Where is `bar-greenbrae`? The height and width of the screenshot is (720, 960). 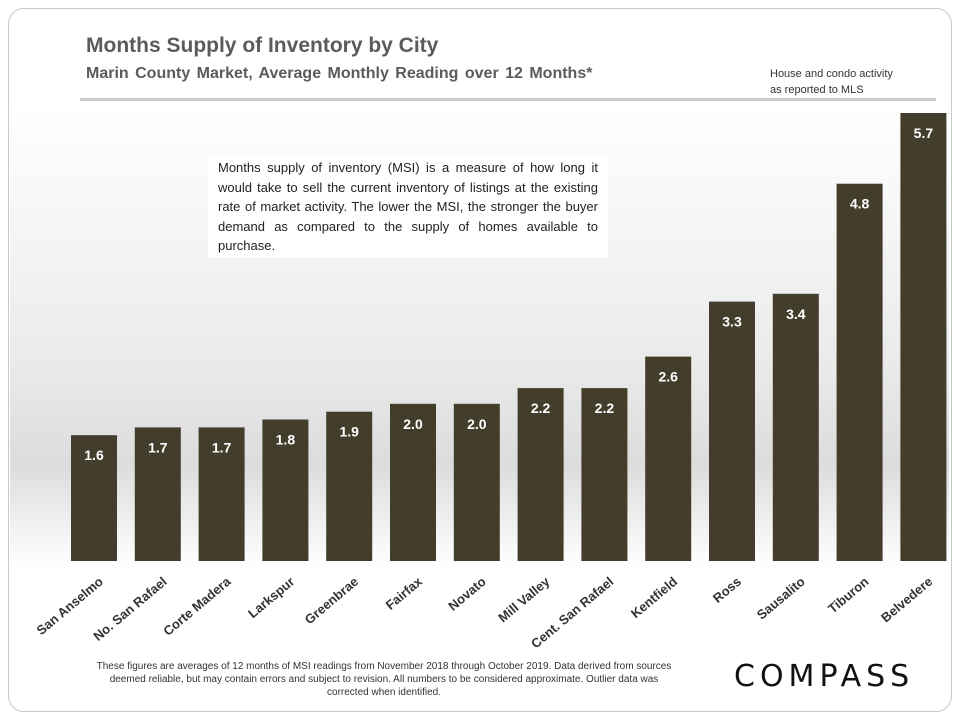
bar-greenbrae is located at coordinates (349, 486).